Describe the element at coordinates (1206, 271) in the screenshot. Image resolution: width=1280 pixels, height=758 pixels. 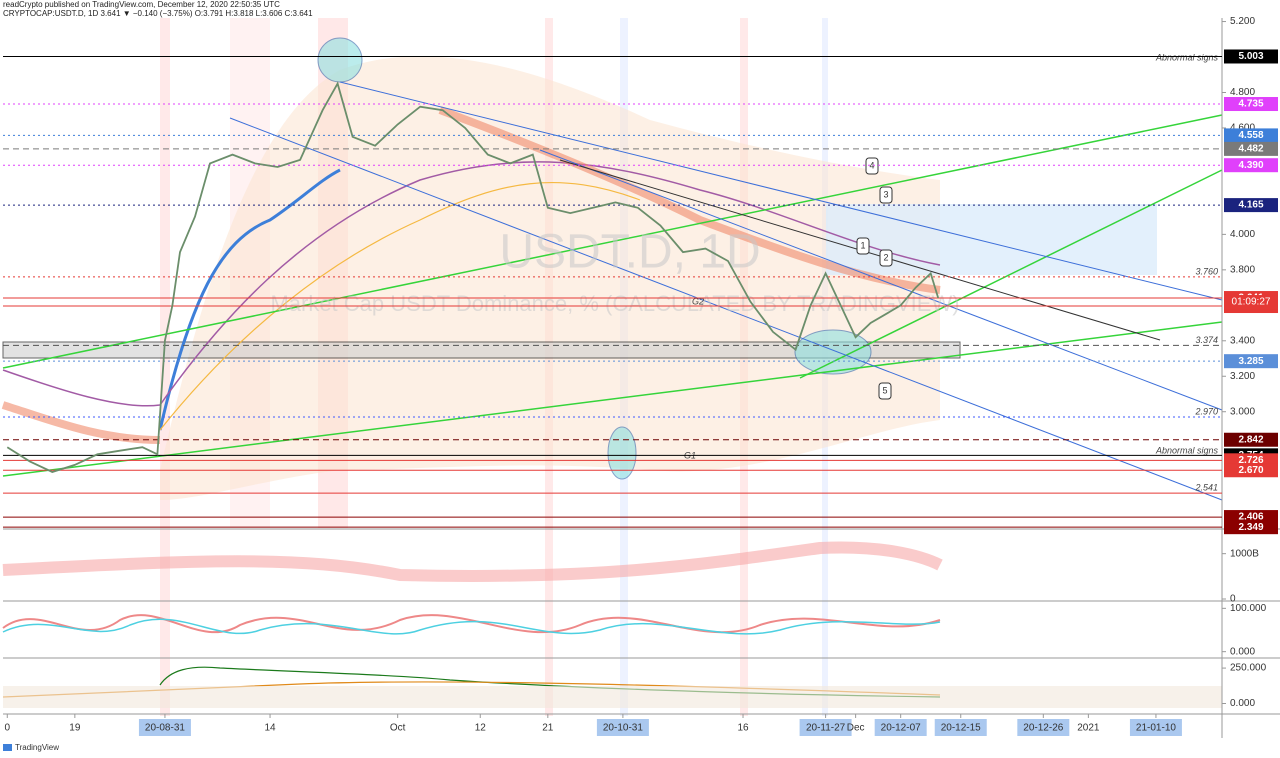
I see `level-label: 3.760` at that location.